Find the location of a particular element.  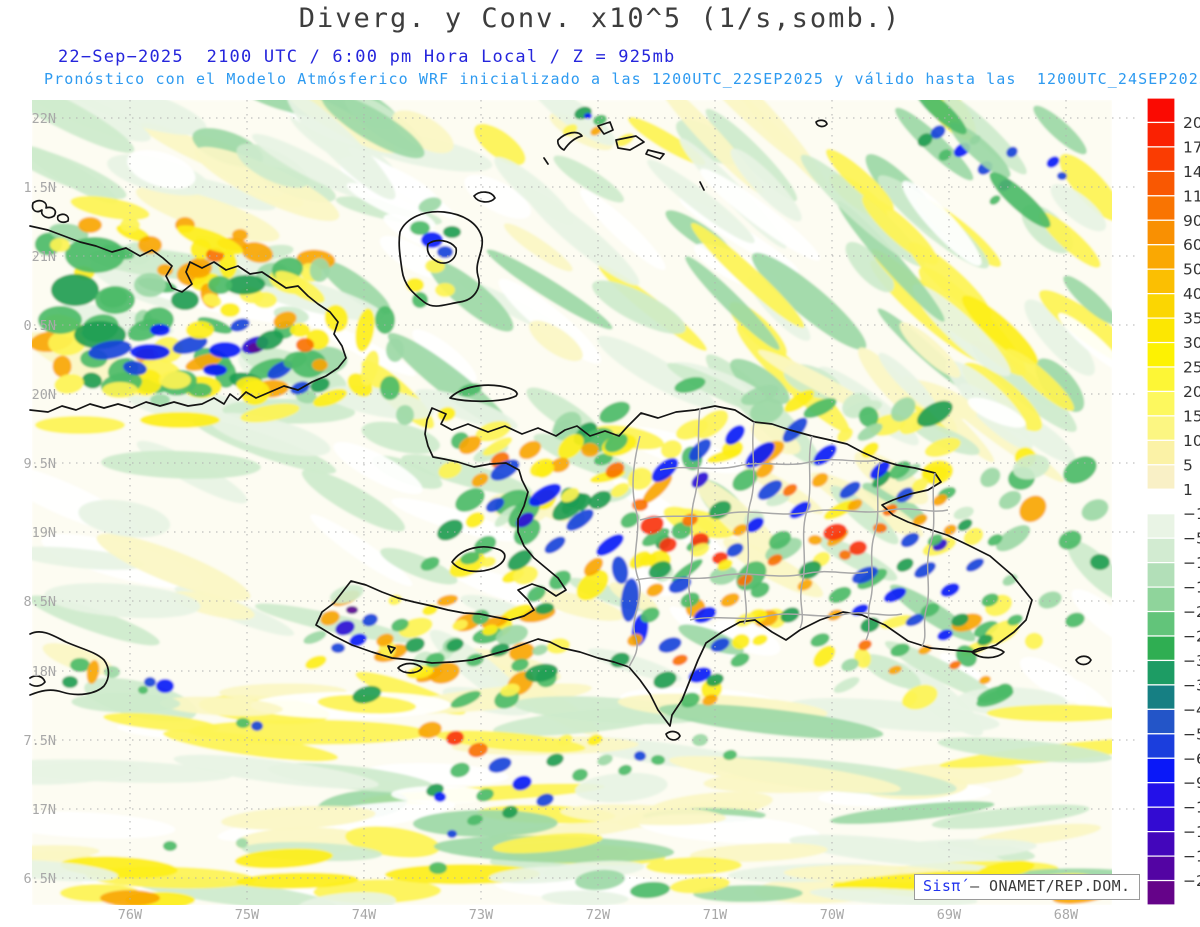

lon-label: 74W is located at coordinates (364, 915).